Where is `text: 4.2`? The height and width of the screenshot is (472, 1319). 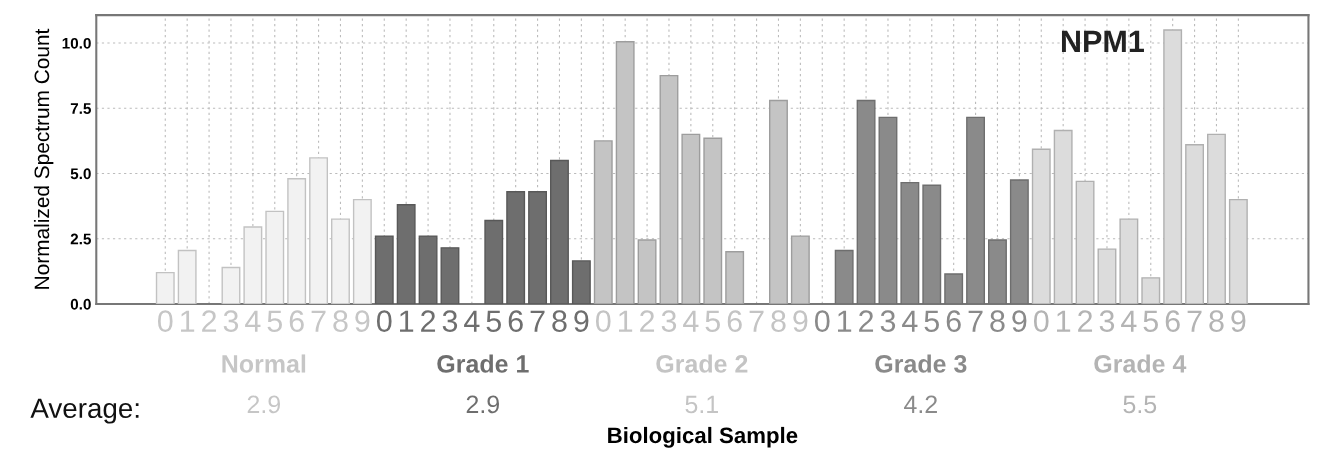
text: 4.2 is located at coordinates (920, 404).